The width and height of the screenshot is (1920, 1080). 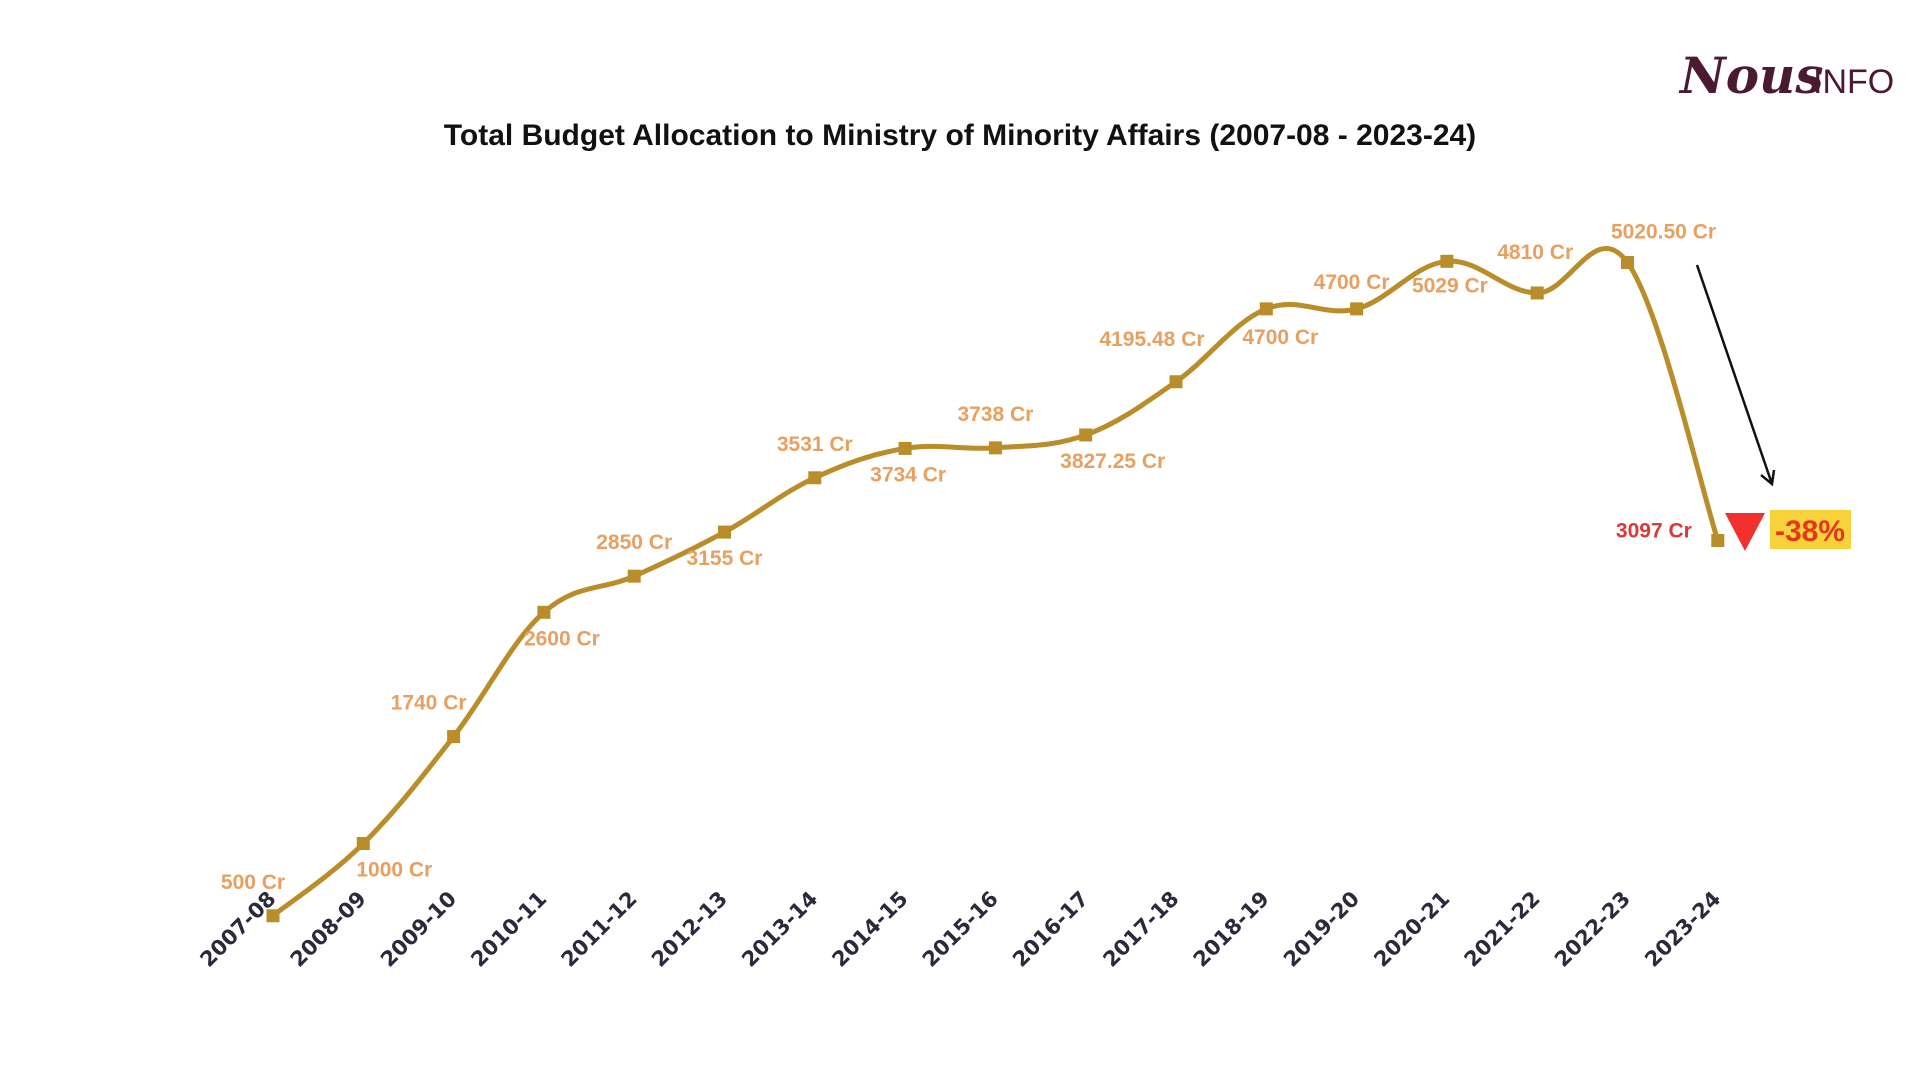 What do you see at coordinates (1592, 929) in the screenshot?
I see `x-tick-2022-23: 2022-23` at bounding box center [1592, 929].